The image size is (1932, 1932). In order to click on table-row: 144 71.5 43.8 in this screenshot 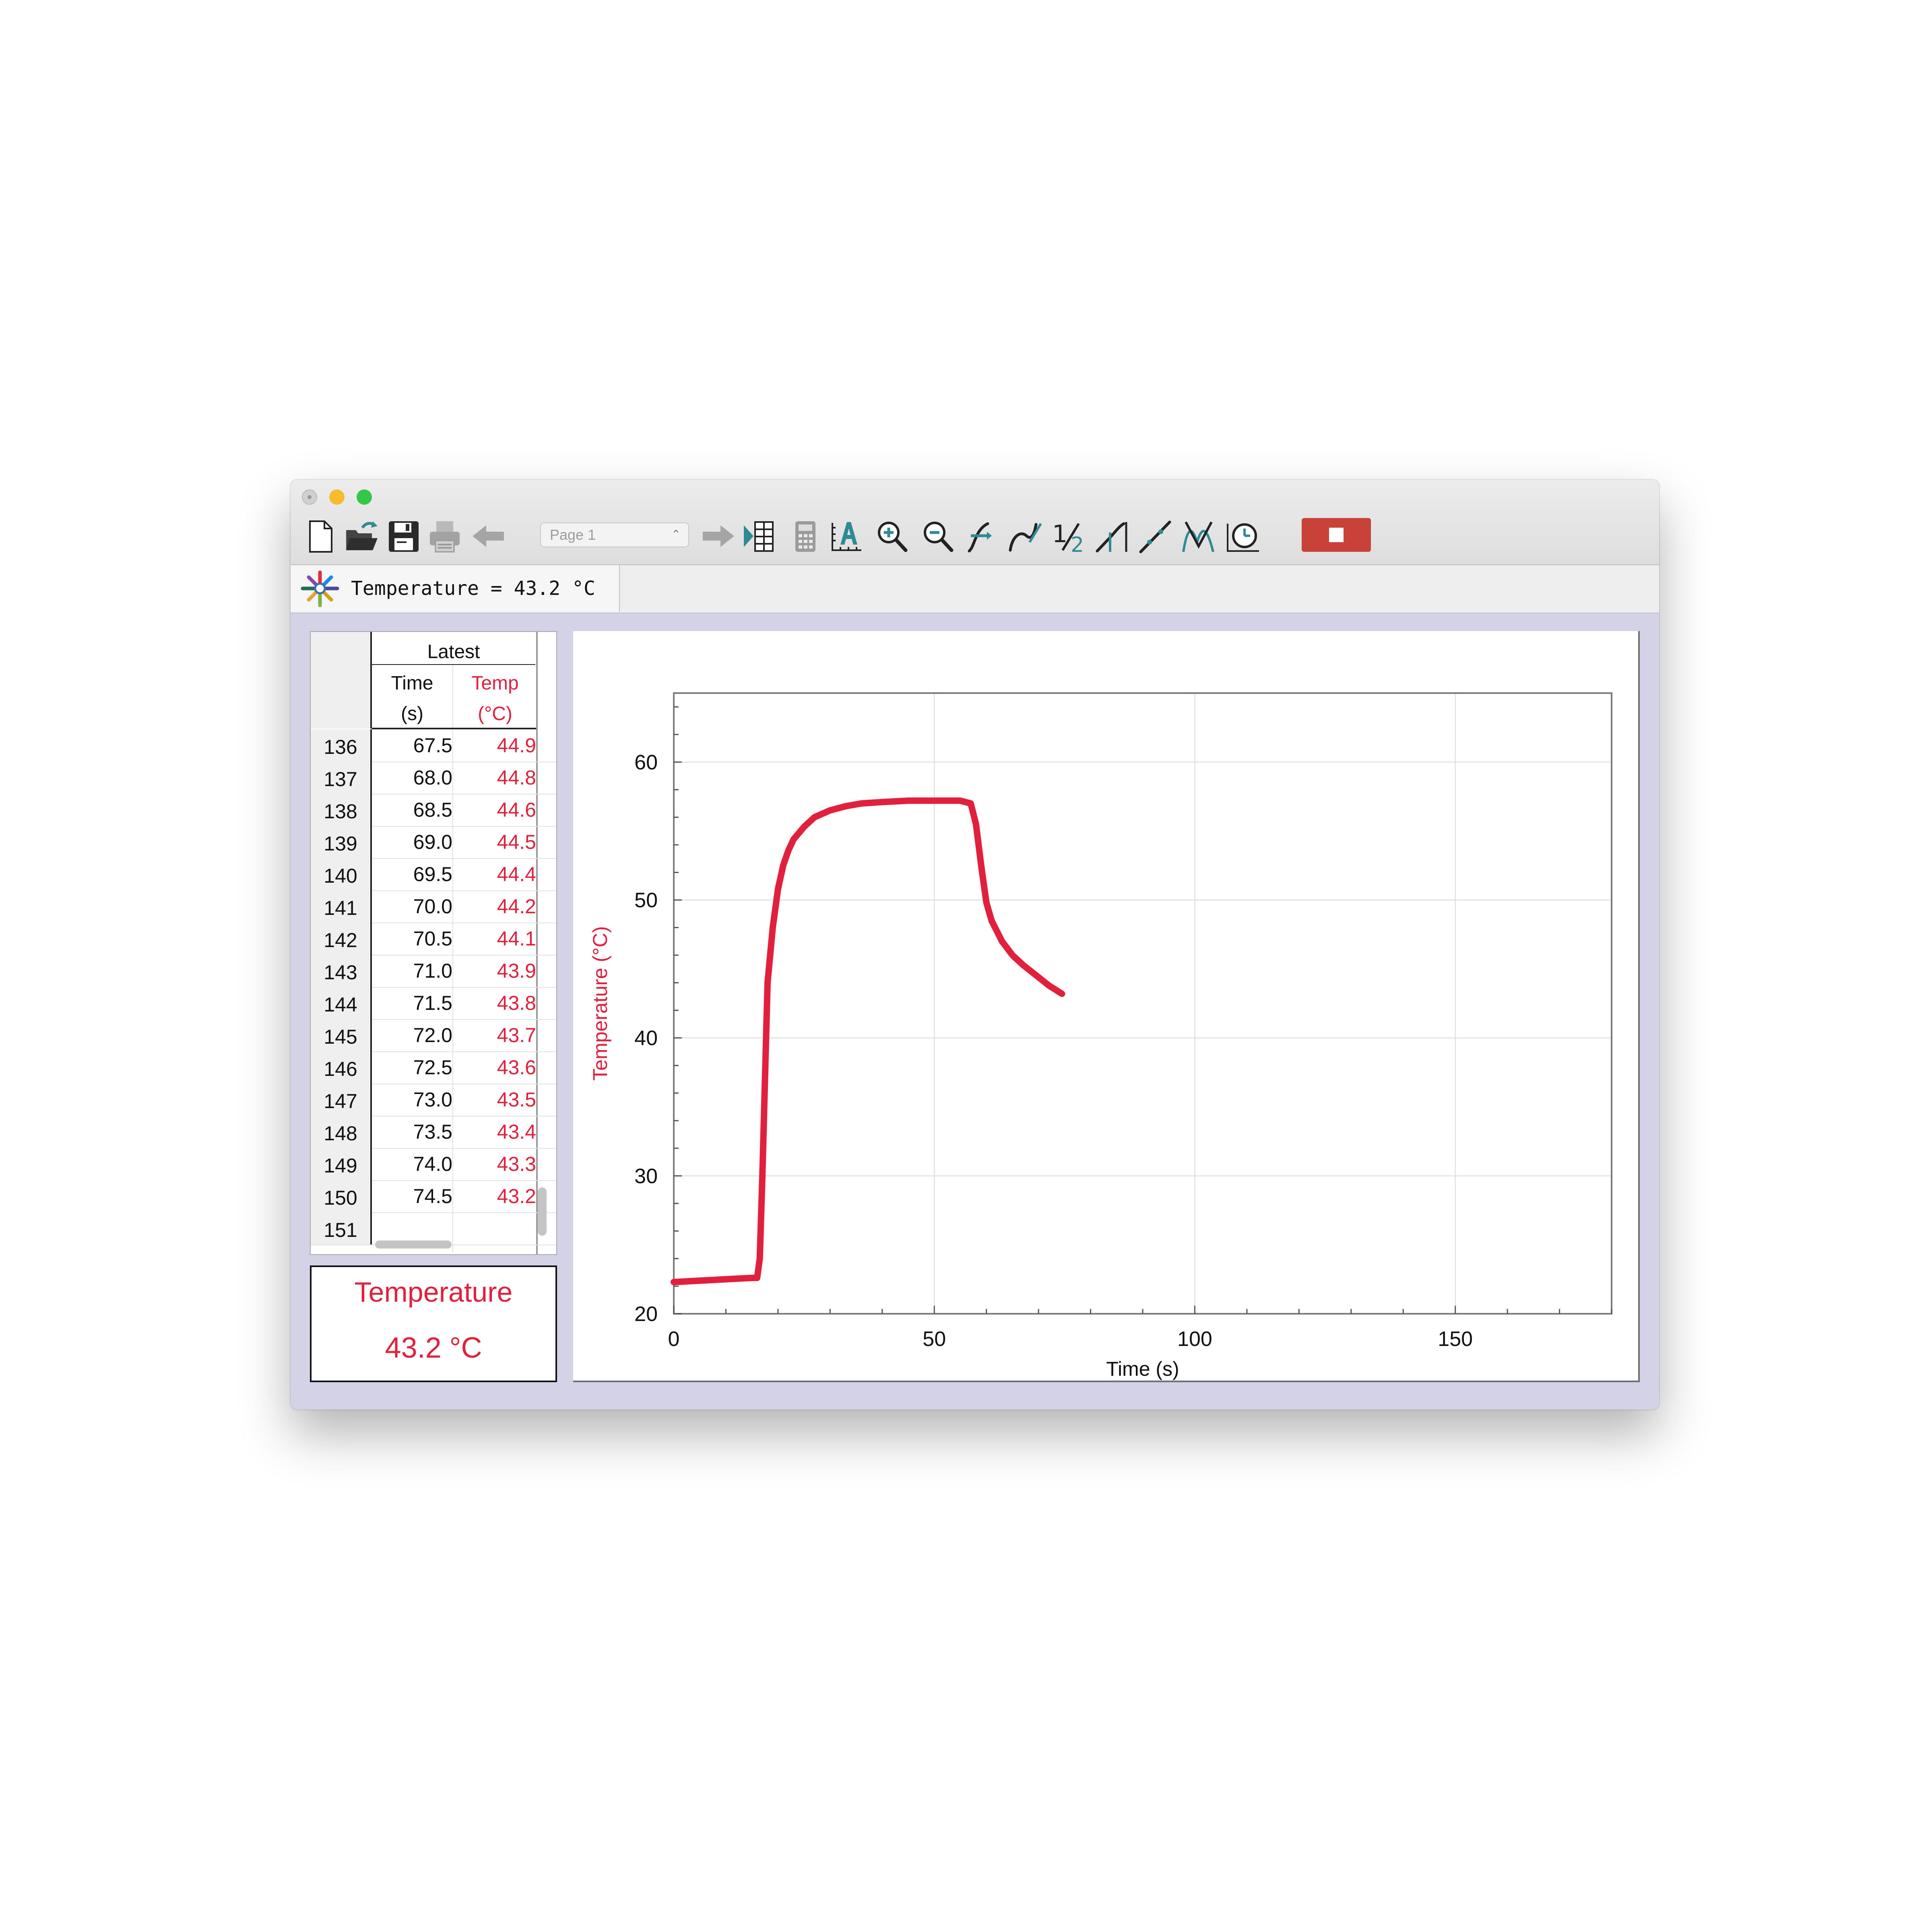, I will do `click(433, 1003)`.